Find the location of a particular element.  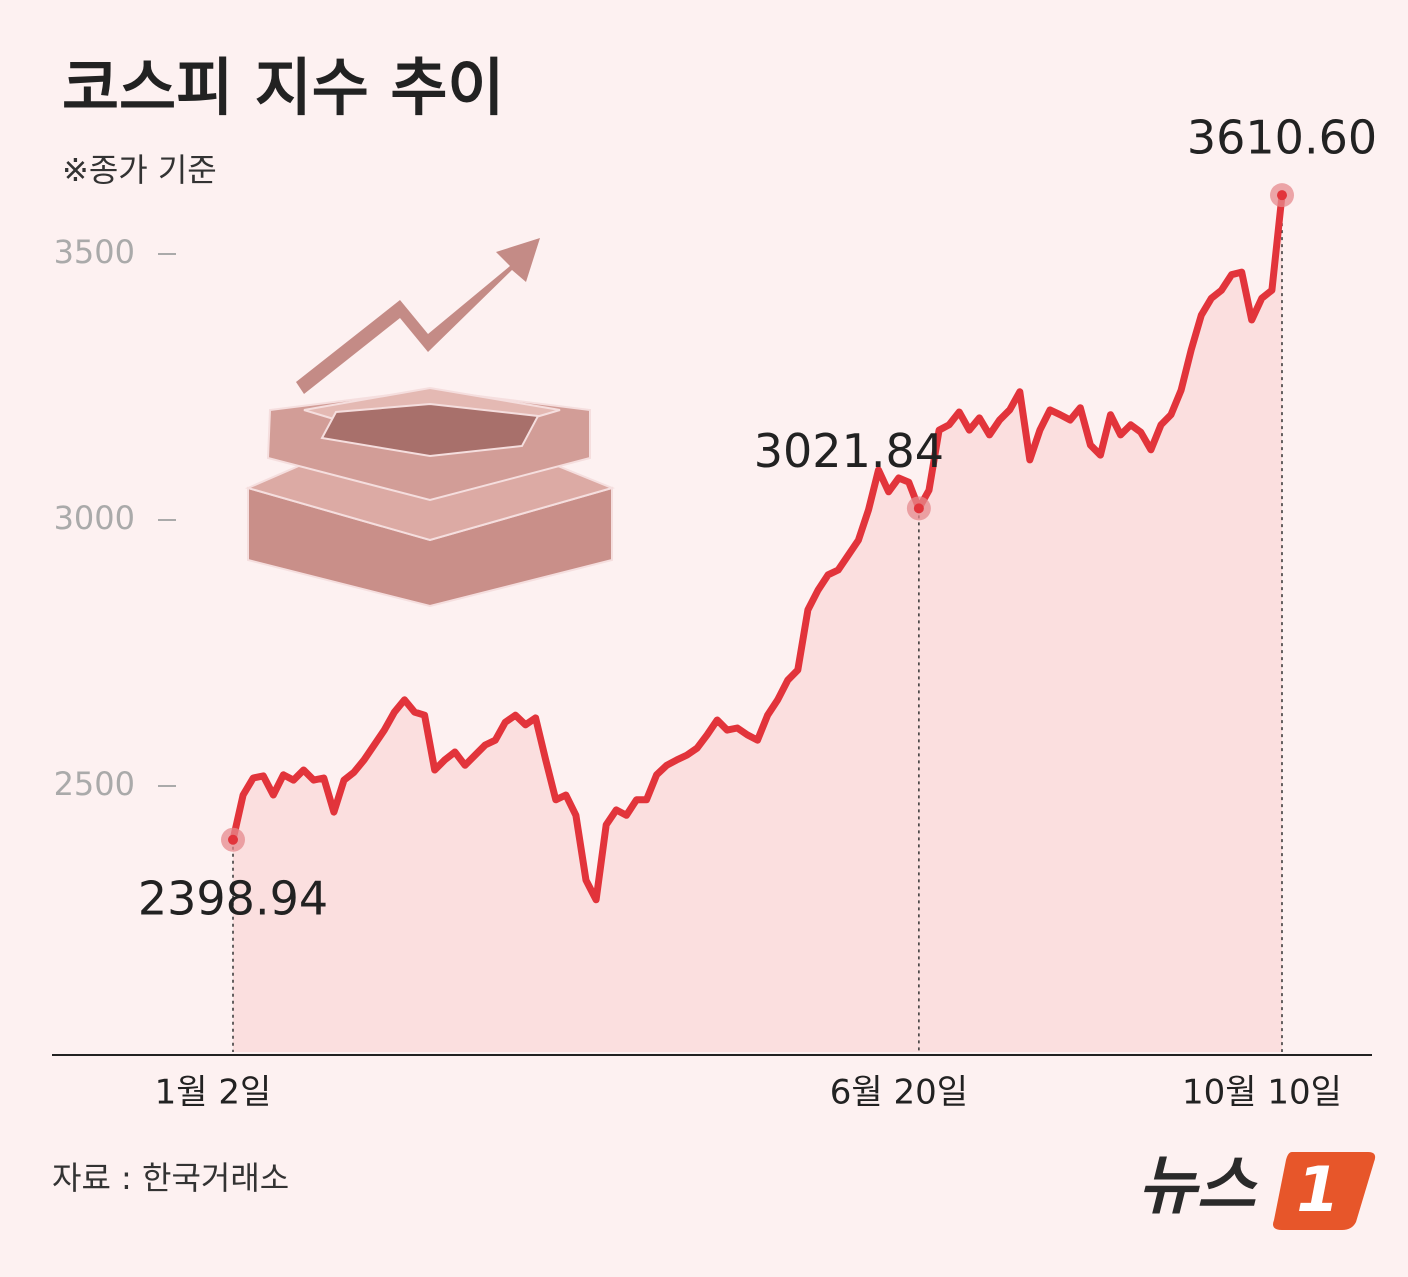

y-tick-label: 3000 is located at coordinates (94, 518).